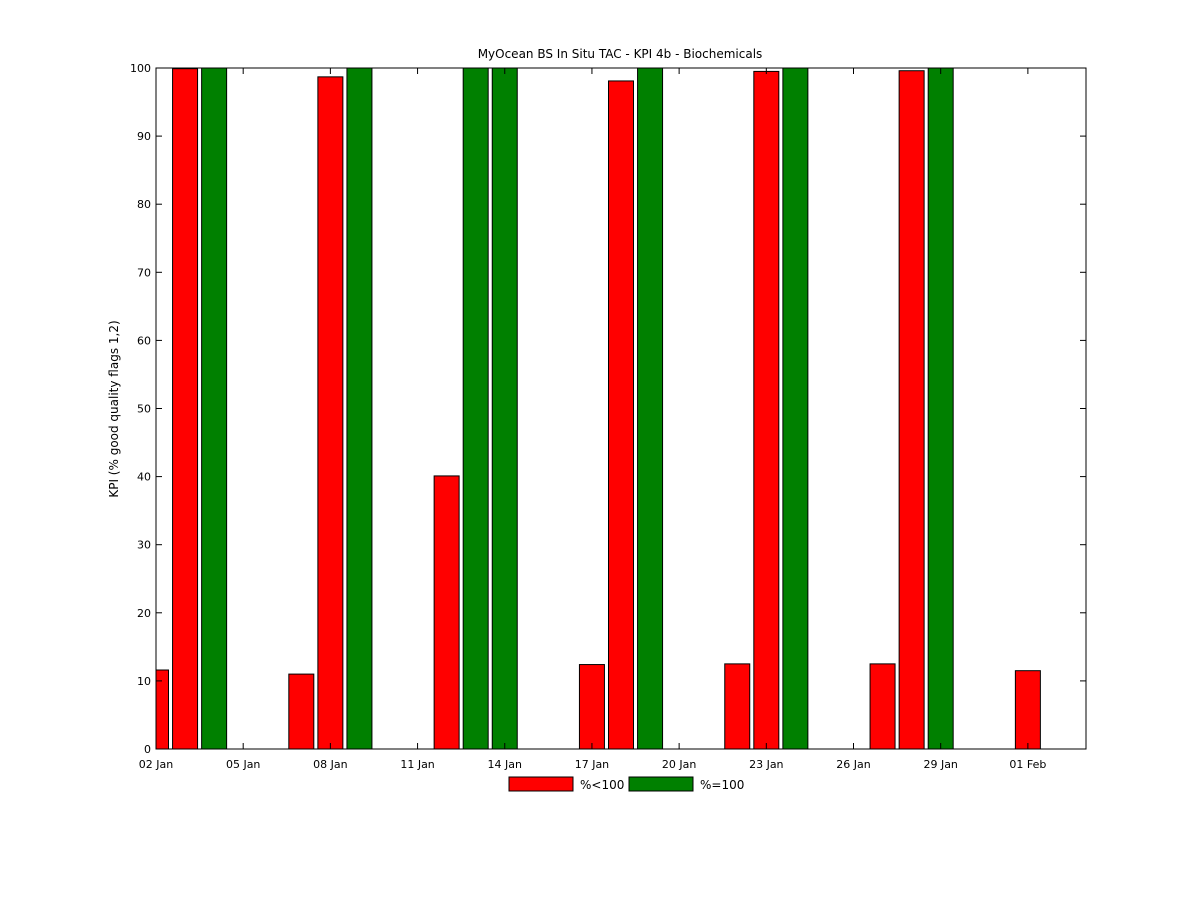 The image size is (1200, 900). What do you see at coordinates (602, 785) in the screenshot?
I see `legend-label-lt100: %<100` at bounding box center [602, 785].